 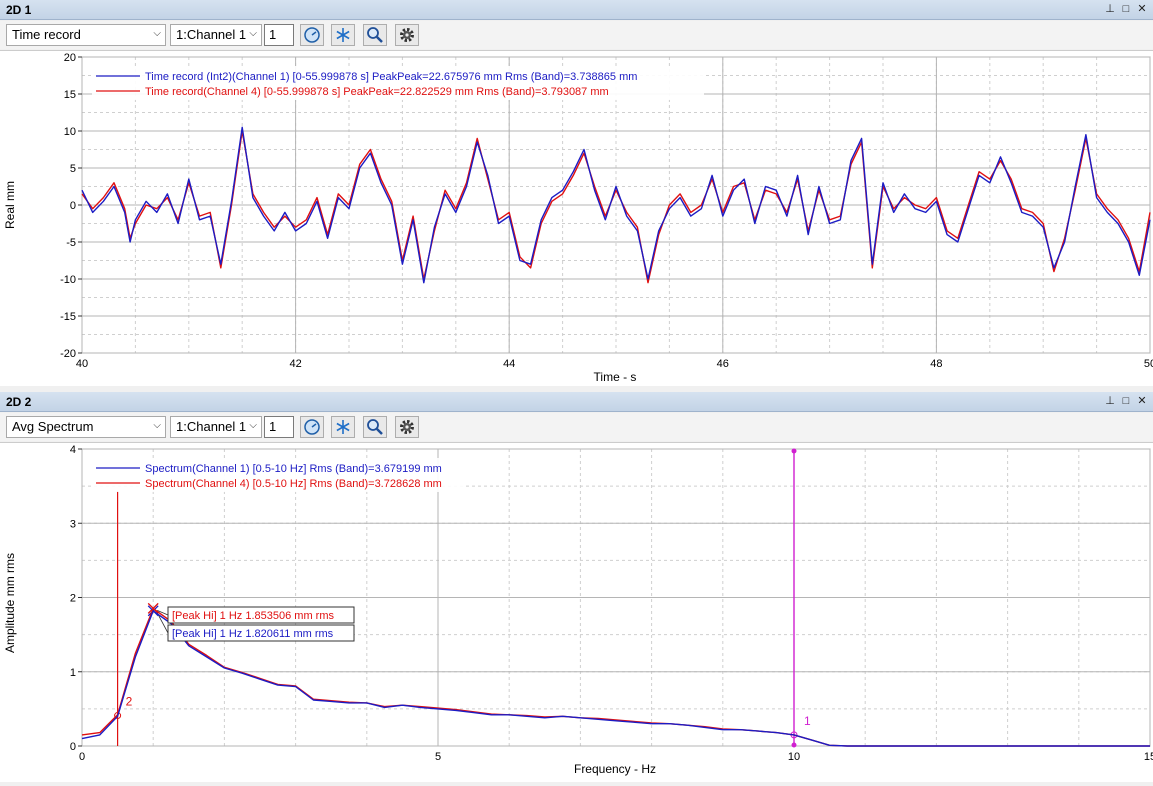 What do you see at coordinates (86, 35) in the screenshot?
I see `view-type-select: Time record ⌵` at bounding box center [86, 35].